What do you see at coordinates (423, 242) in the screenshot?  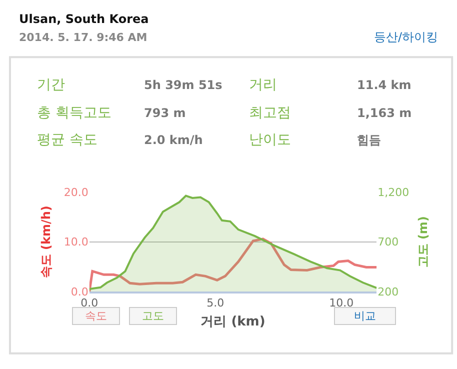 I see `y2-axis-title: 고도 (m)` at bounding box center [423, 242].